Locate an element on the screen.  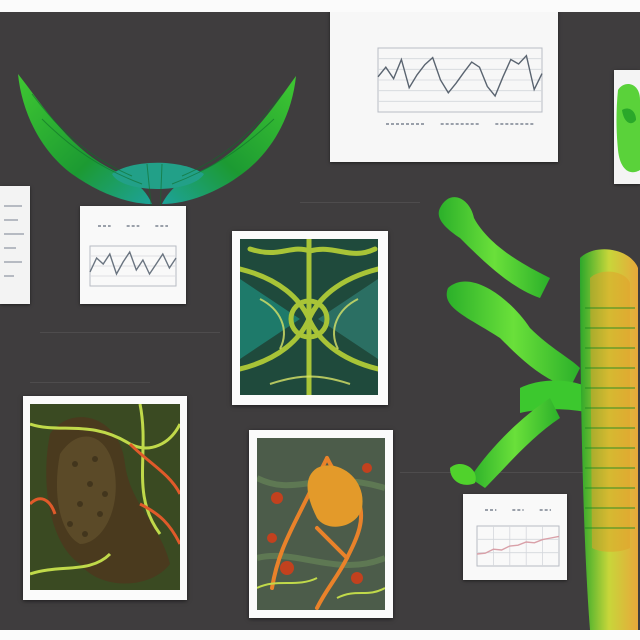
left-text-strip is located at coordinates (15, 245).